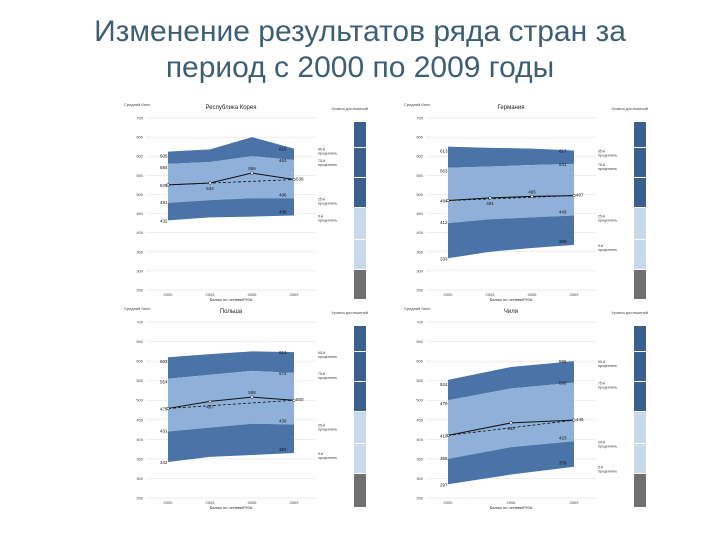  What do you see at coordinates (444, 222) in the screenshot?
I see `value-label: 412` at bounding box center [444, 222].